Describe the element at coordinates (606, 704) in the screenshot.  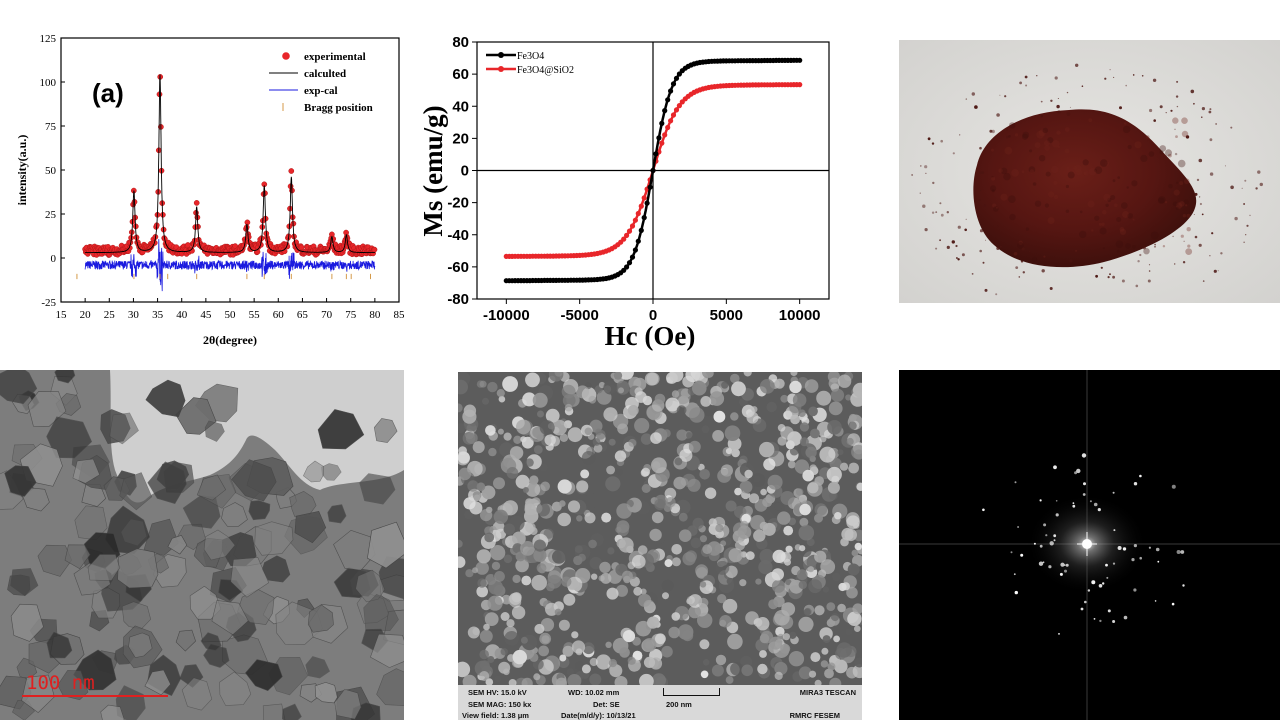
I see `sem-det: Det: SE` at that location.